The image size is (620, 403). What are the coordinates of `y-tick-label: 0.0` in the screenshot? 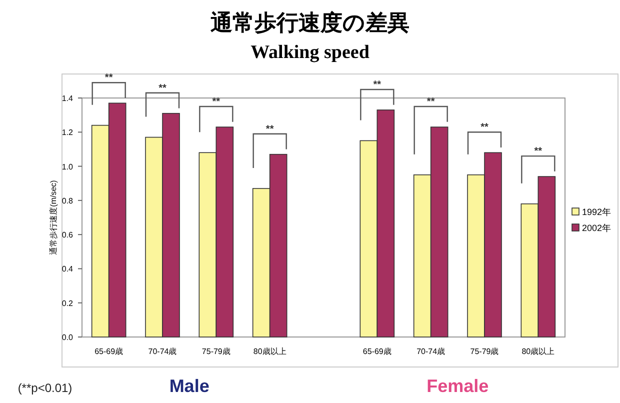 It's located at (68, 337).